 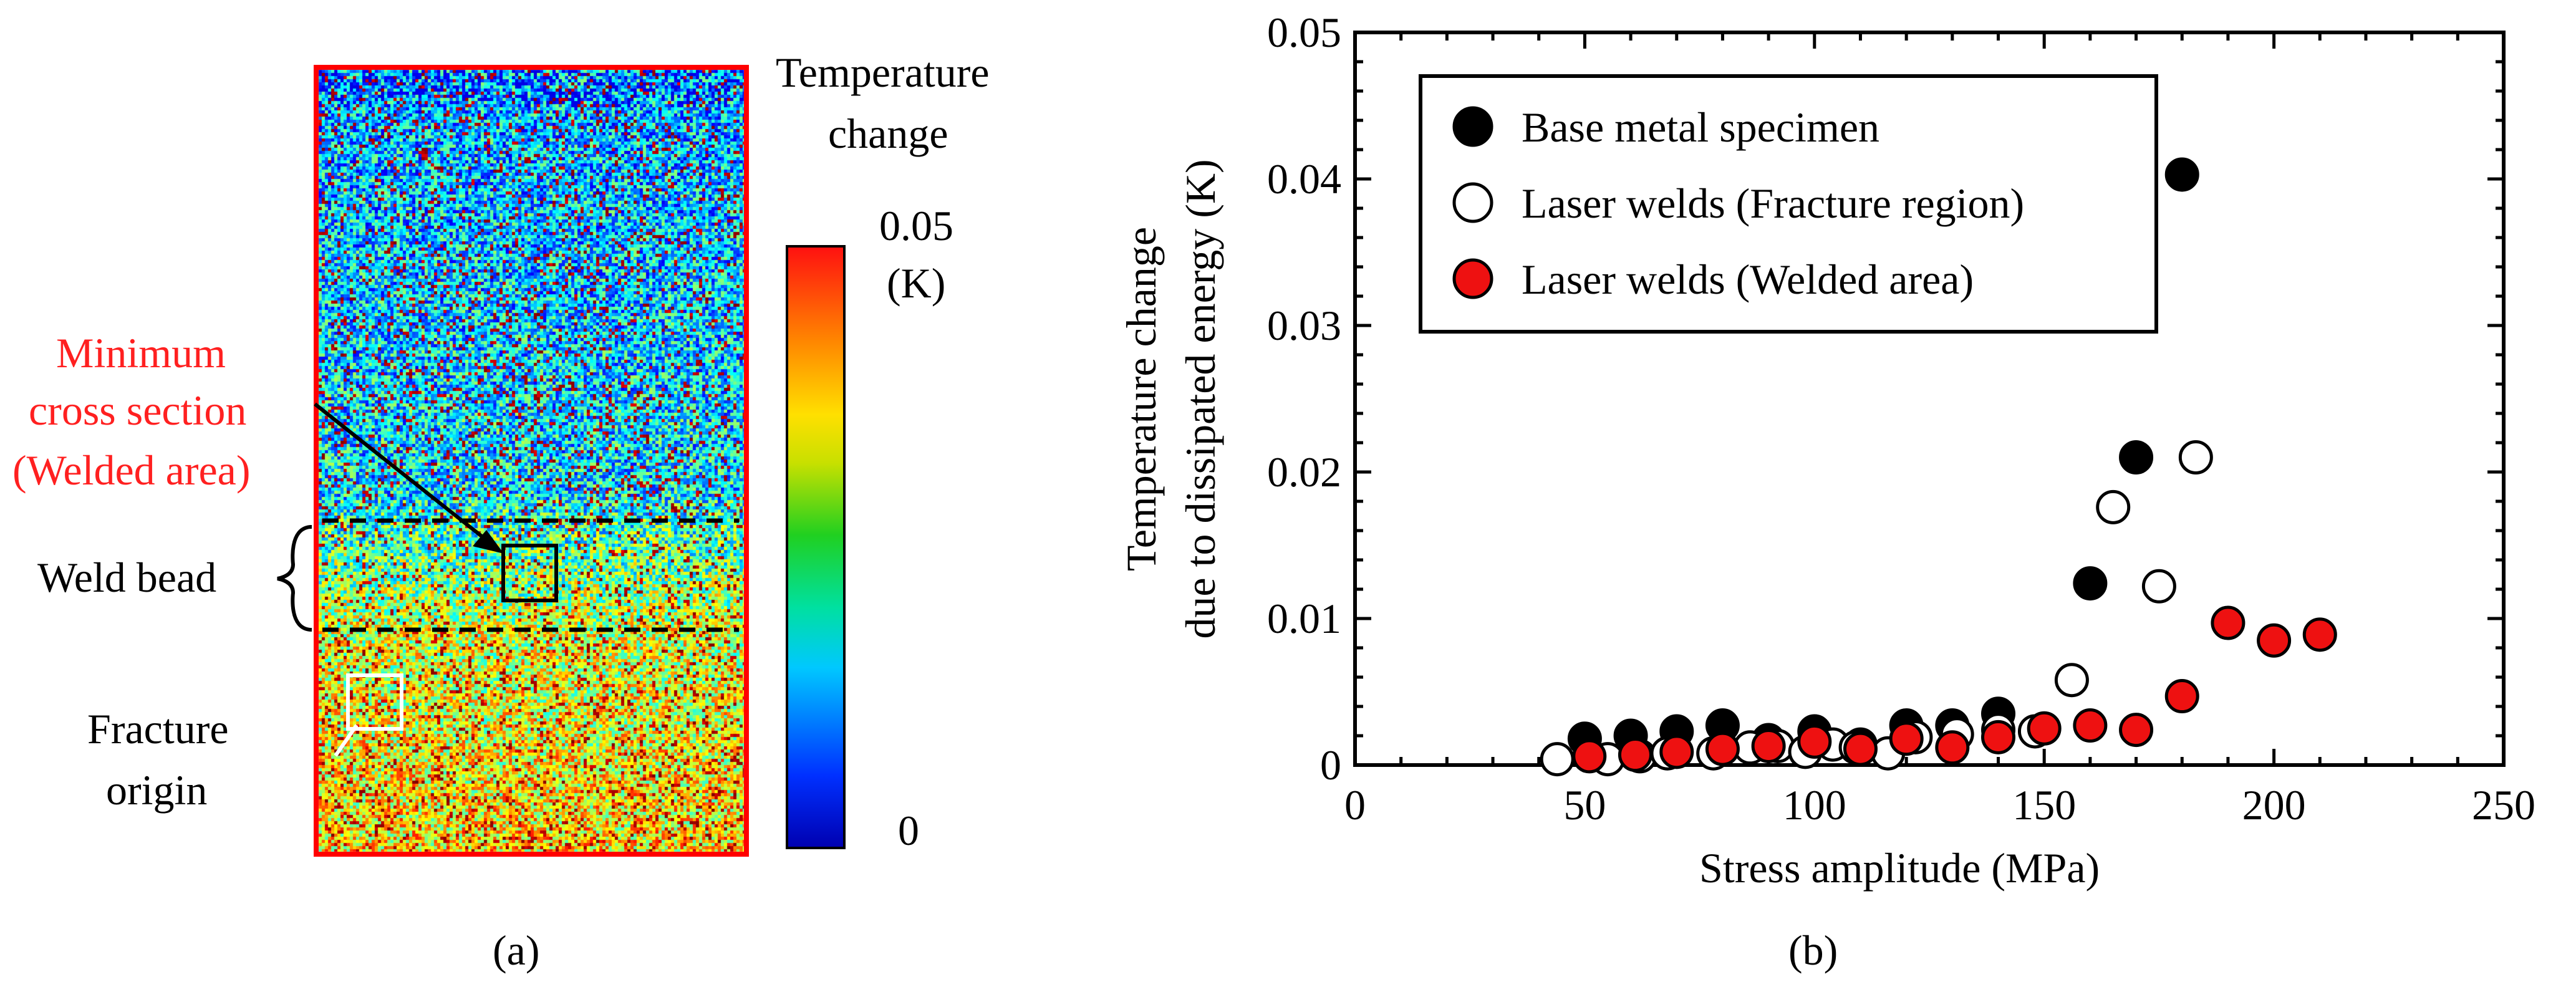 I want to click on colorbar-title-line2: change, so click(x=888, y=133).